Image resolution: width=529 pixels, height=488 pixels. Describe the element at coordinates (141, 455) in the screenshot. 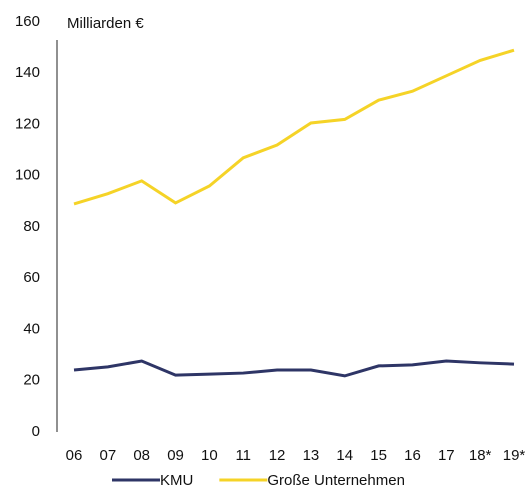

I see `x-tick-label: 08` at that location.